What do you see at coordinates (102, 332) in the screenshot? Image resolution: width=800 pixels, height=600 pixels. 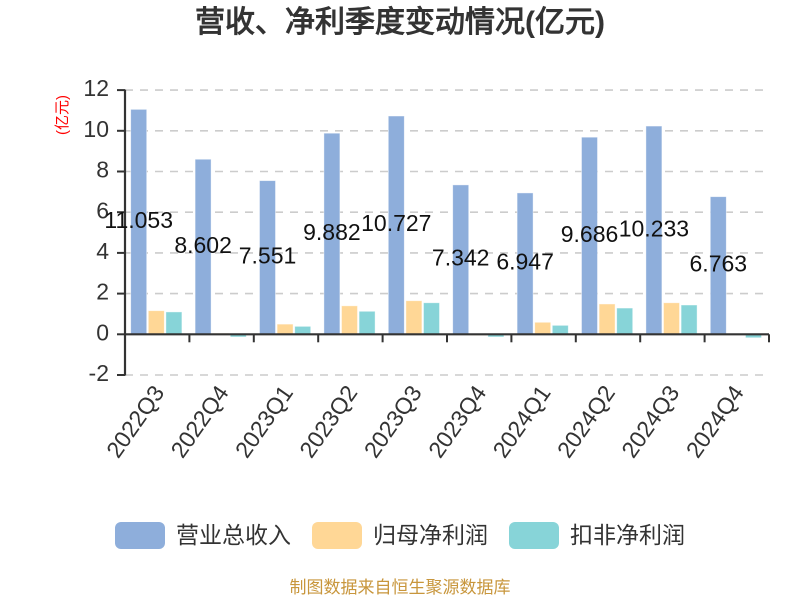 I see `y-axis-tick-label: 0` at bounding box center [102, 332].